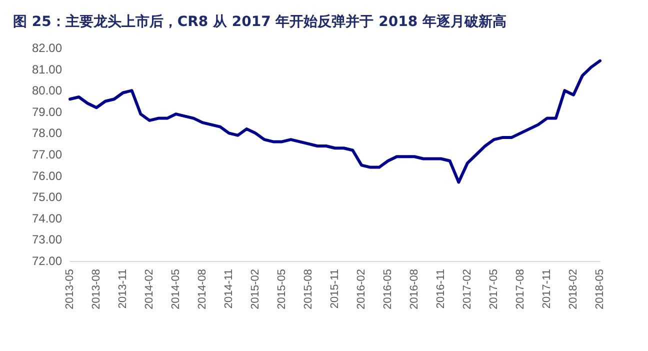 Image resolution: width=648 pixels, height=351 pixels. I want to click on x-tick-label: 2017-08, so click(520, 289).